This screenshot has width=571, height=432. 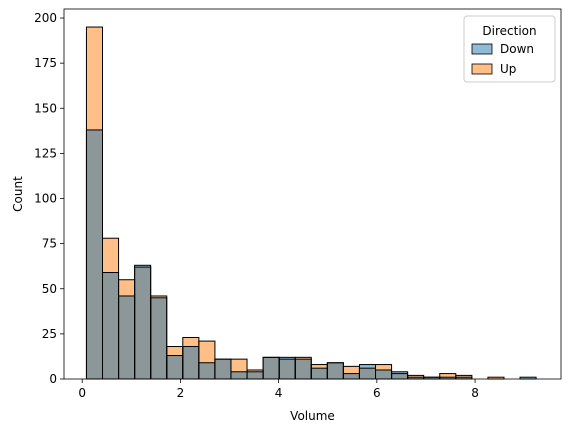 What do you see at coordinates (312, 416) in the screenshot?
I see `x-axis-label: Volume` at bounding box center [312, 416].